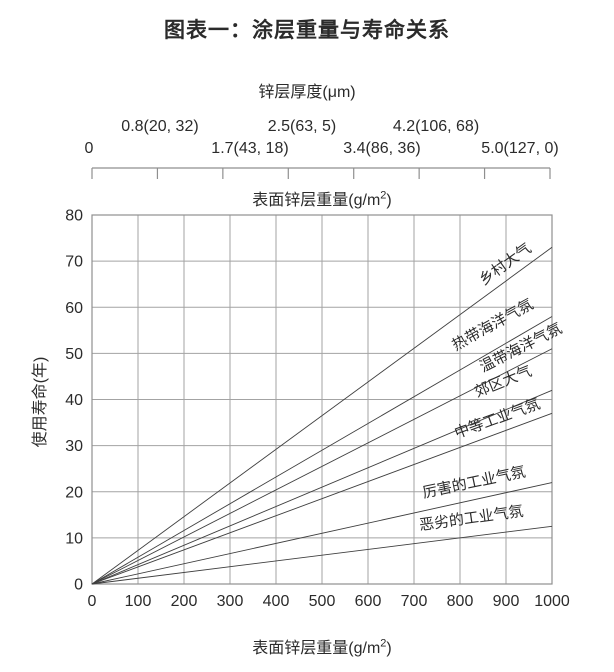  What do you see at coordinates (497, 418) in the screenshot?
I see `series-label-4: 中等工业气氛` at bounding box center [497, 418].